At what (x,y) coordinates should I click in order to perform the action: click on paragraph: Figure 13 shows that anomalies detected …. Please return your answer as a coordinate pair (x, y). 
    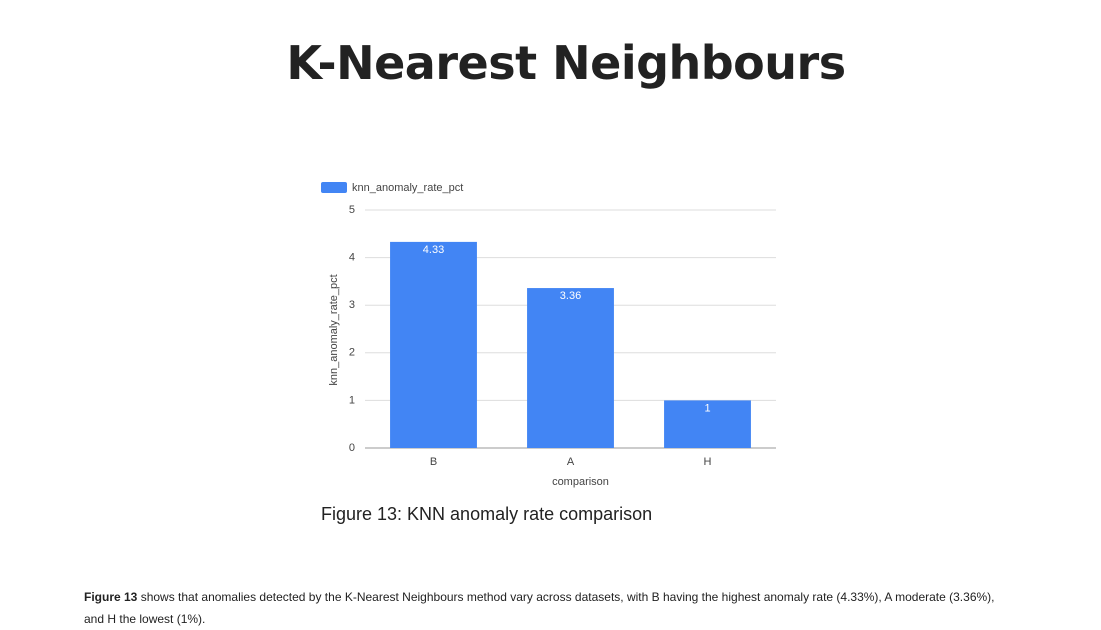
    Looking at the image, I should click on (544, 608).